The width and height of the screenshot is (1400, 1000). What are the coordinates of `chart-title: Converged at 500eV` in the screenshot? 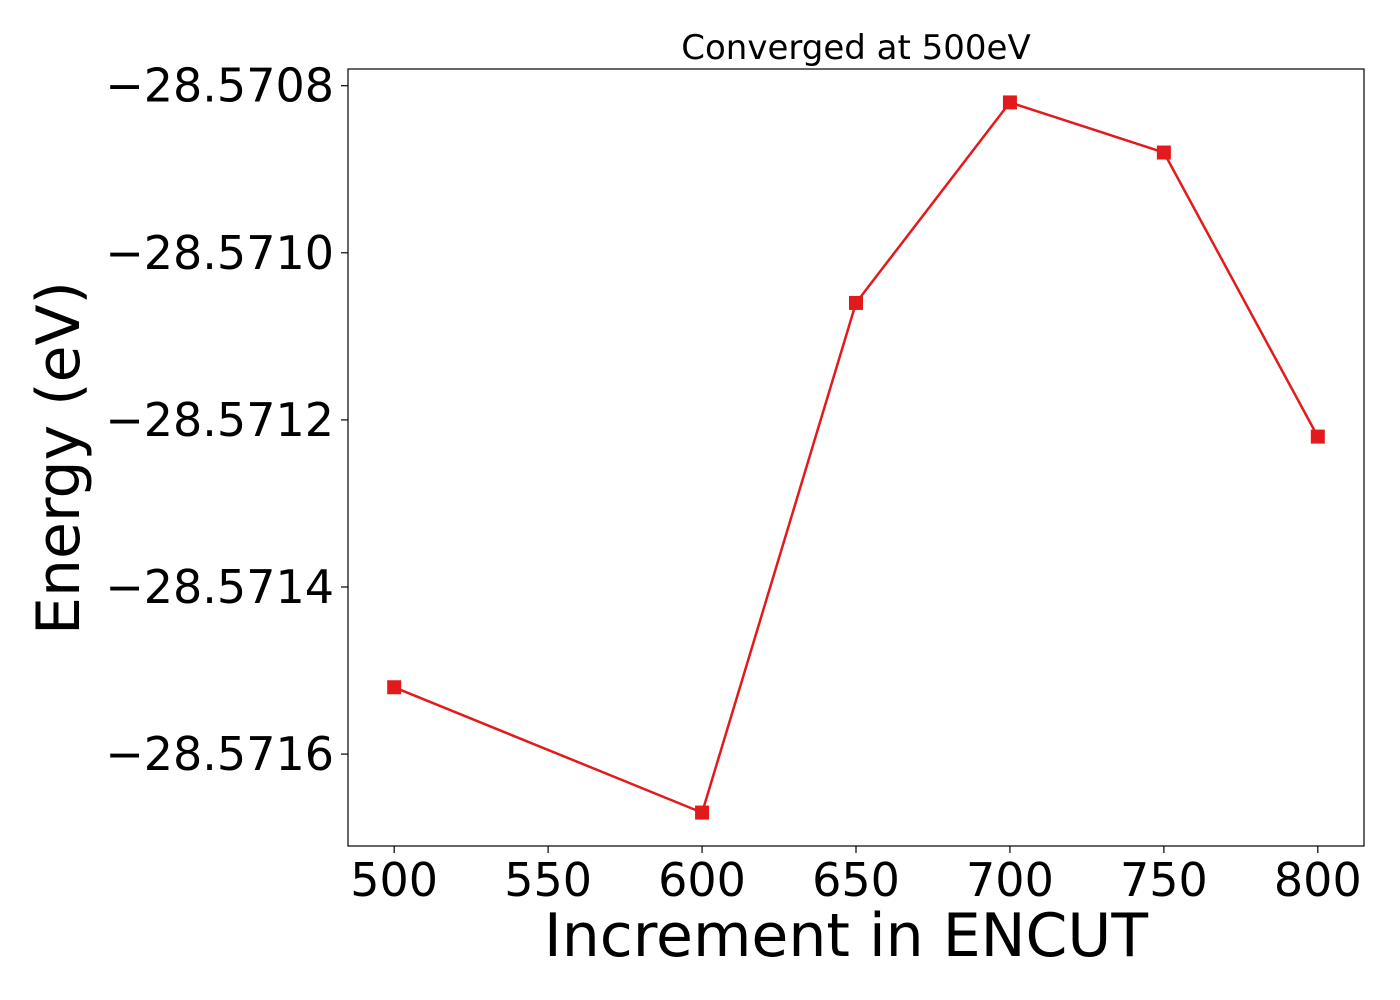 It's located at (855, 48).